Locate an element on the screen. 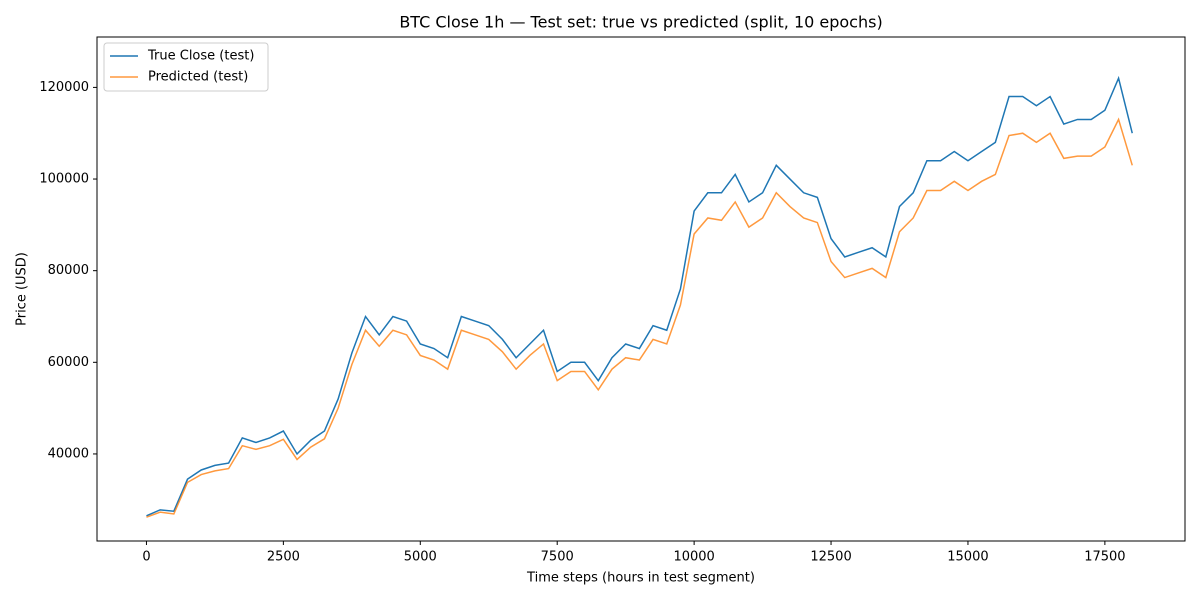  y-tick-label: 40000 is located at coordinates (68, 453).